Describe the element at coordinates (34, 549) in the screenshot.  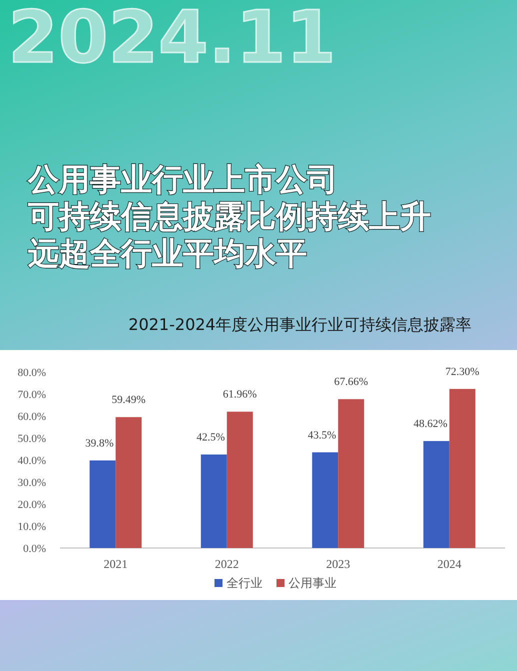
I see `y-tick-label: 0.0%` at that location.